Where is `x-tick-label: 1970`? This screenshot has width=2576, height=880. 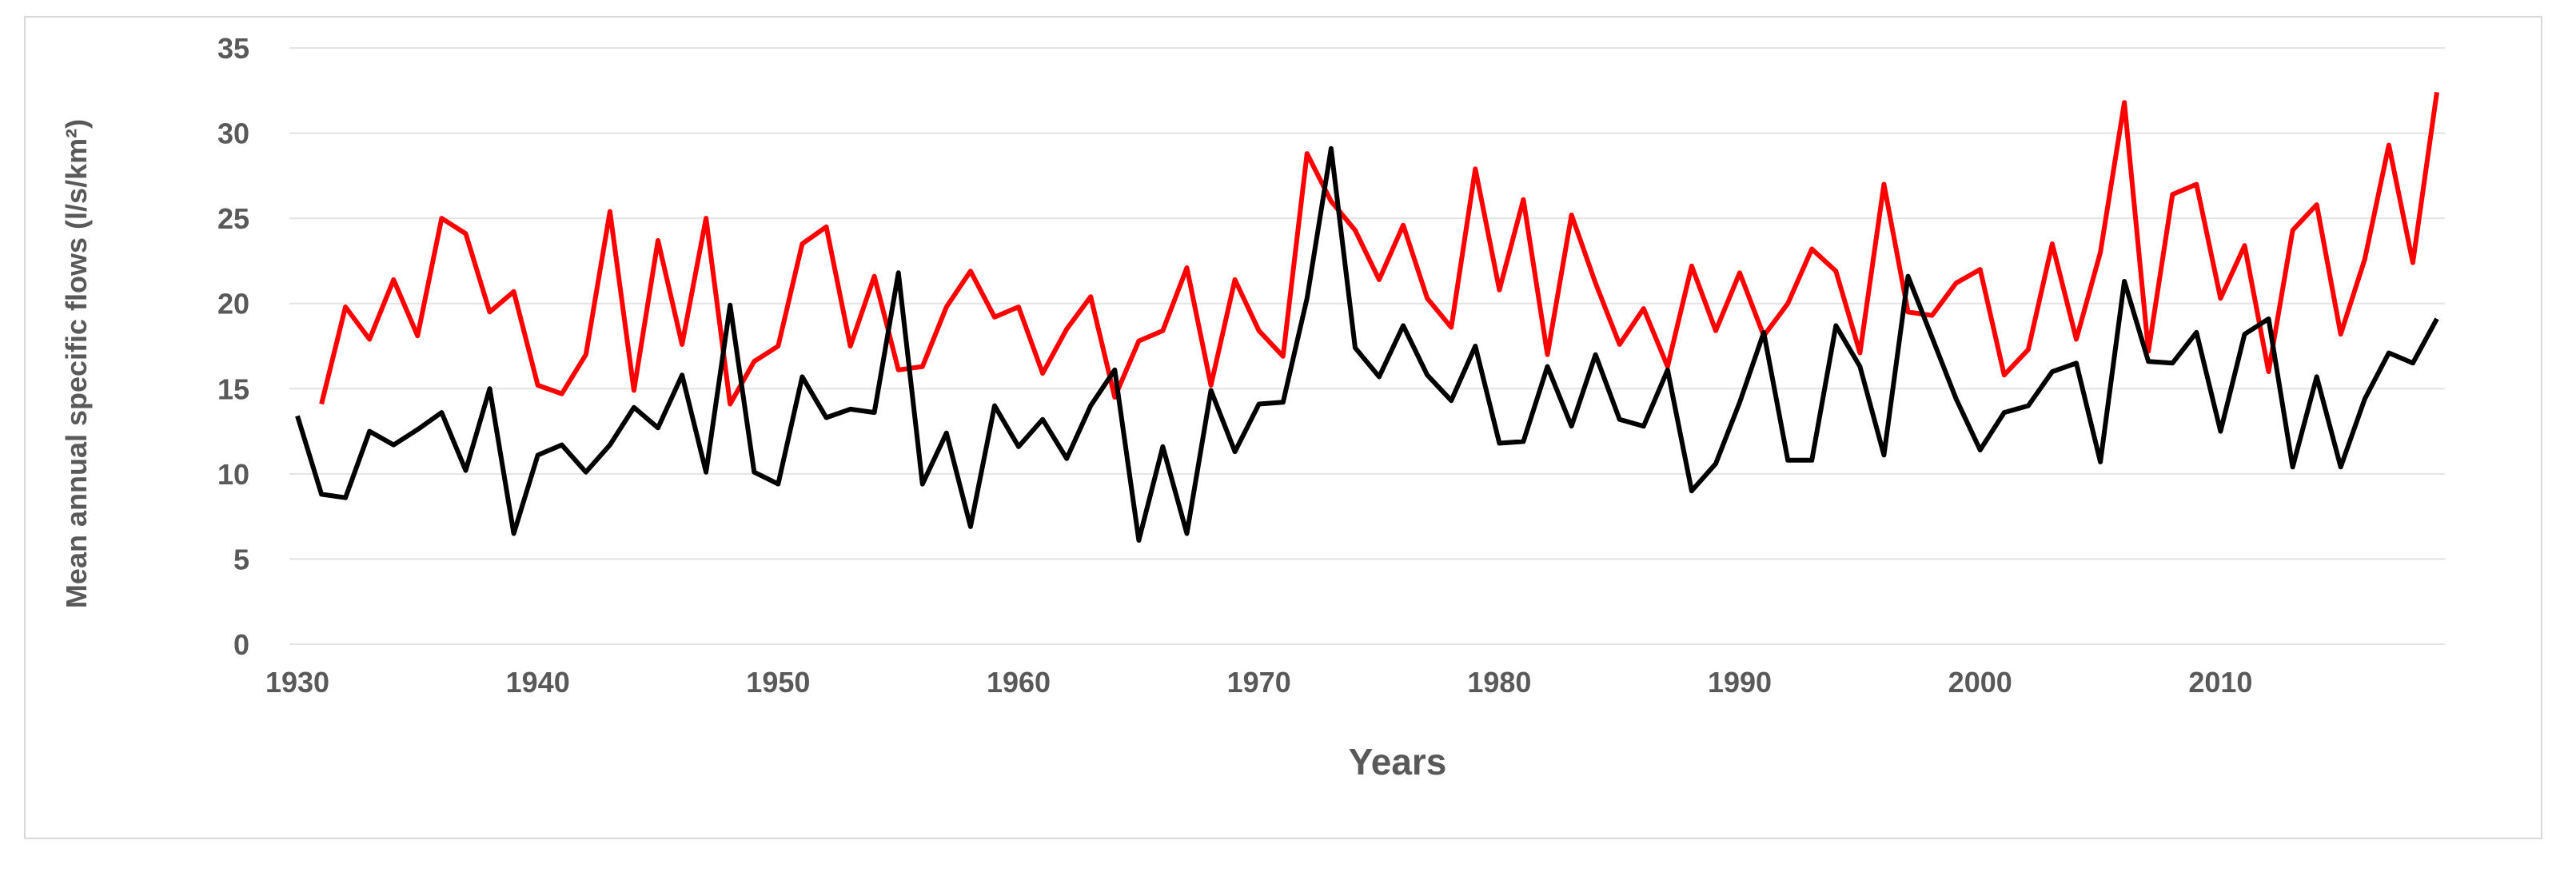 x-tick-label: 1970 is located at coordinates (1259, 683).